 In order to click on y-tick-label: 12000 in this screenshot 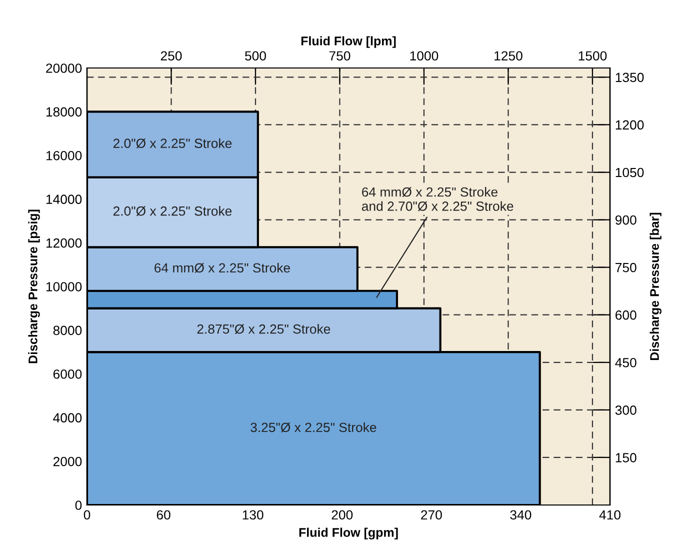, I will do `click(64, 243)`.